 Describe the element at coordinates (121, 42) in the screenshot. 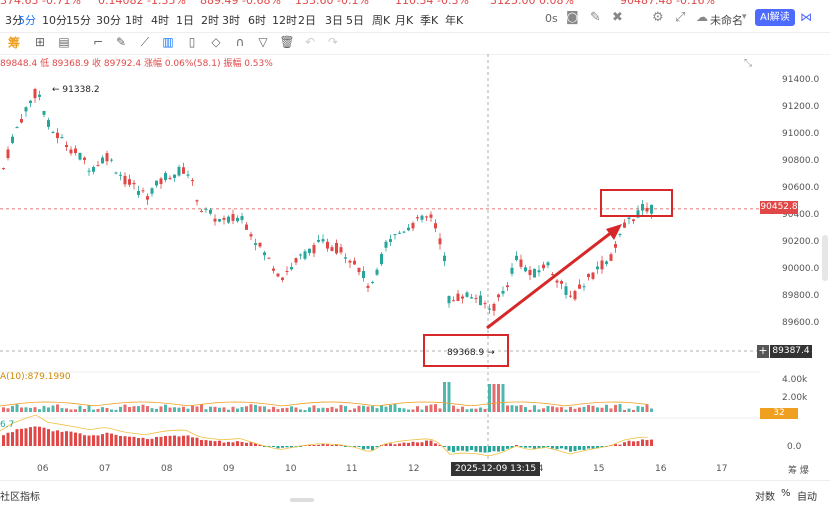

I see `pen-icon: ✎` at that location.